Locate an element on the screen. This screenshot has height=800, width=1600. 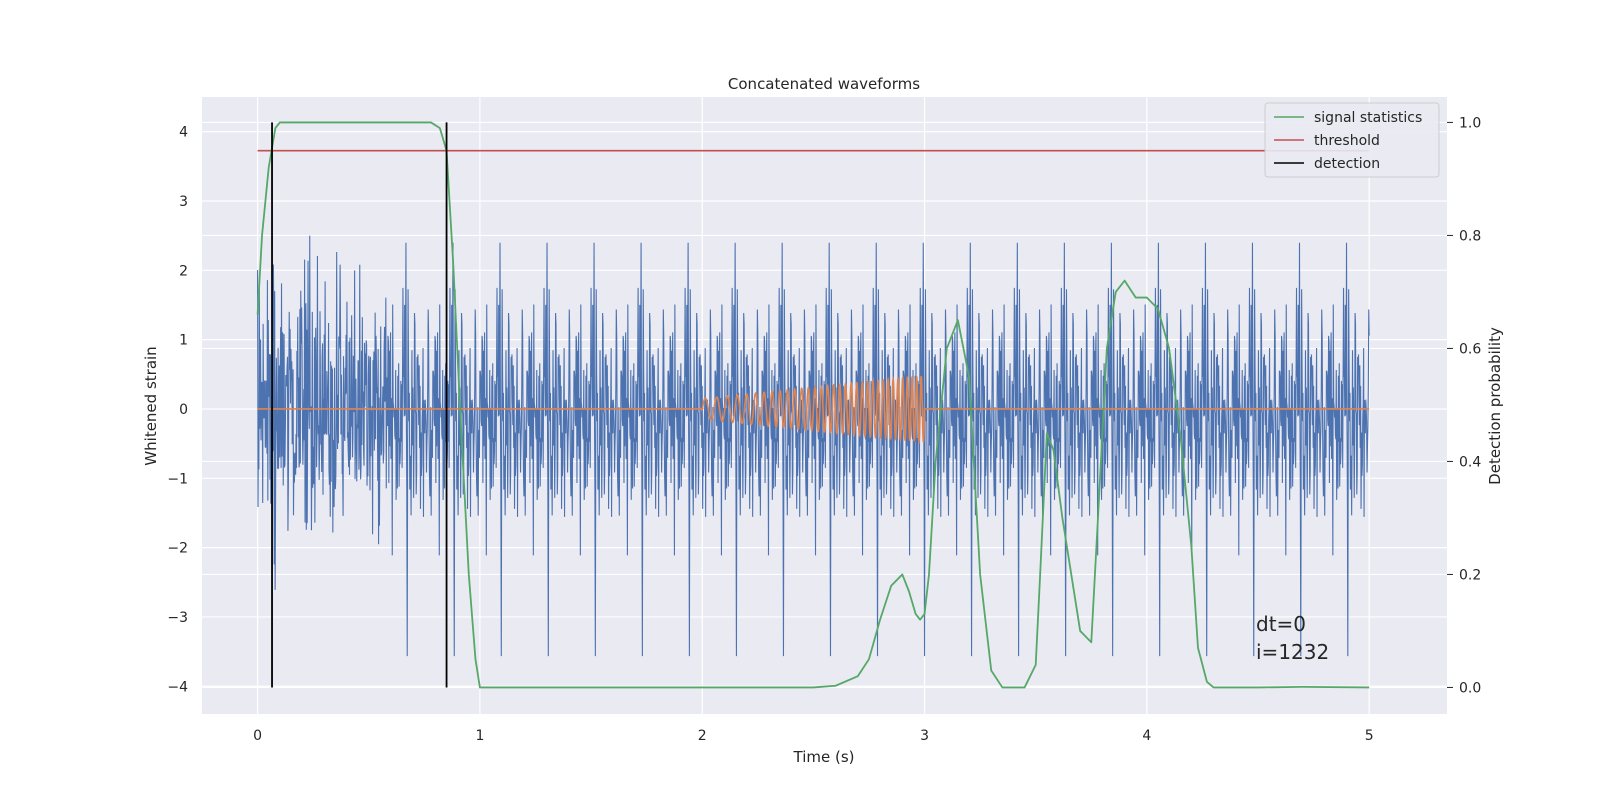
injected-signal-line is located at coordinates (813, 410).